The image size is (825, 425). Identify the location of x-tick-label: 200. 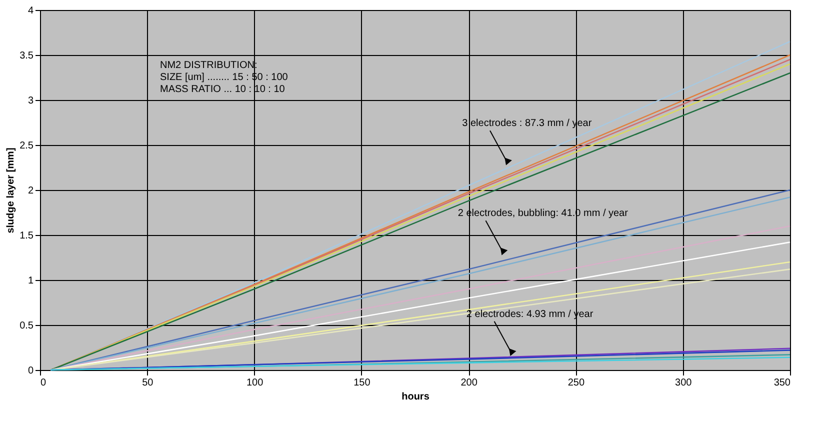
(469, 383).